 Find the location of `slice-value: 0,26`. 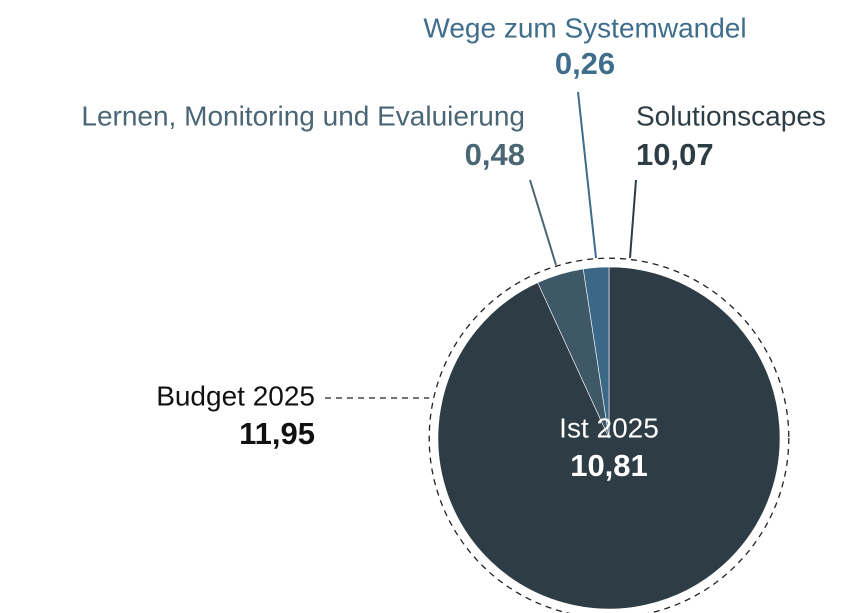

slice-value: 0,26 is located at coordinates (585, 63).